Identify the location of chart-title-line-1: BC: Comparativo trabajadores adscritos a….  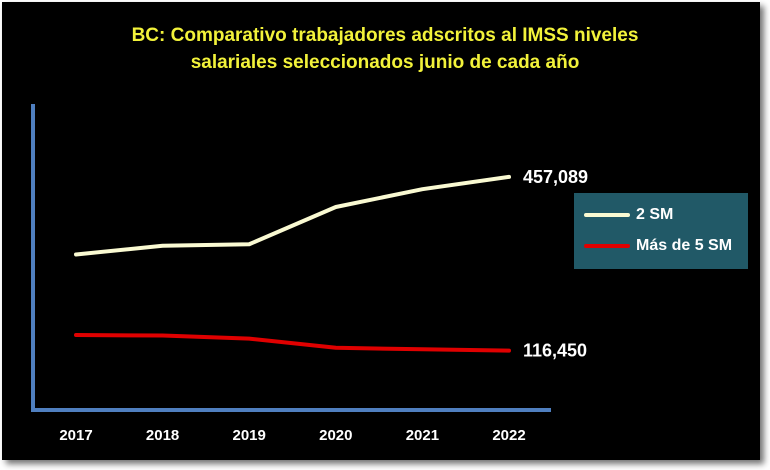
(385, 35).